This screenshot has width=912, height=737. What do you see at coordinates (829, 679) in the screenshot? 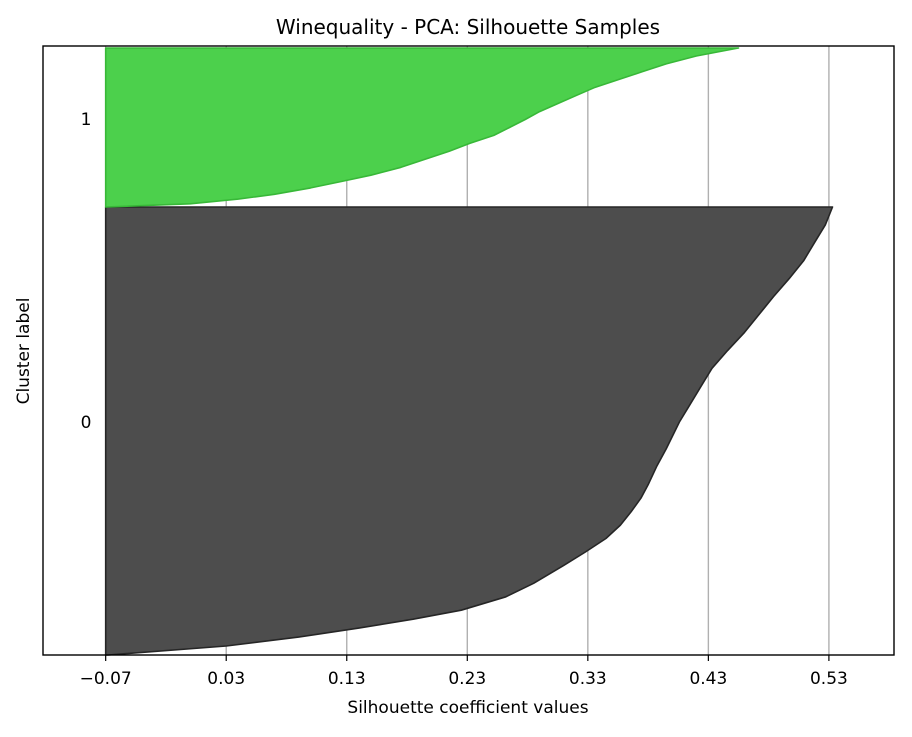
I see `x-tick-label-6: 0.53` at bounding box center [829, 679].